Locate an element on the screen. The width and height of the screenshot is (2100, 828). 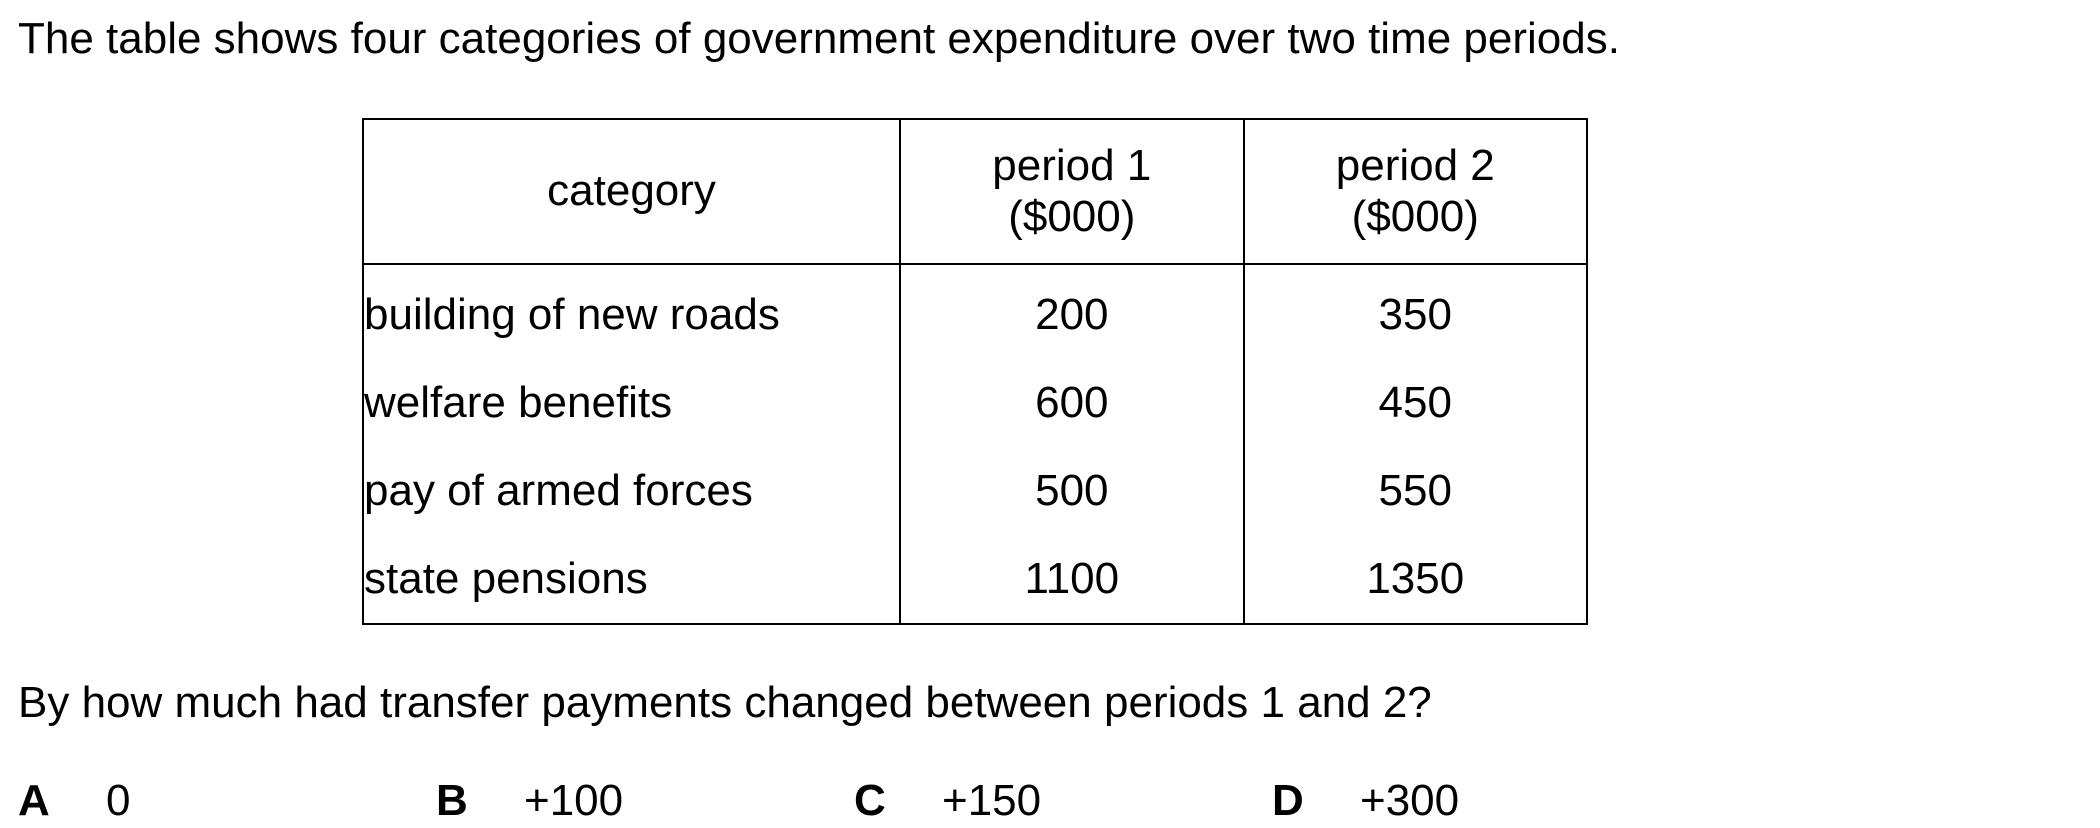
option-letter: B is located at coordinates (452, 800).